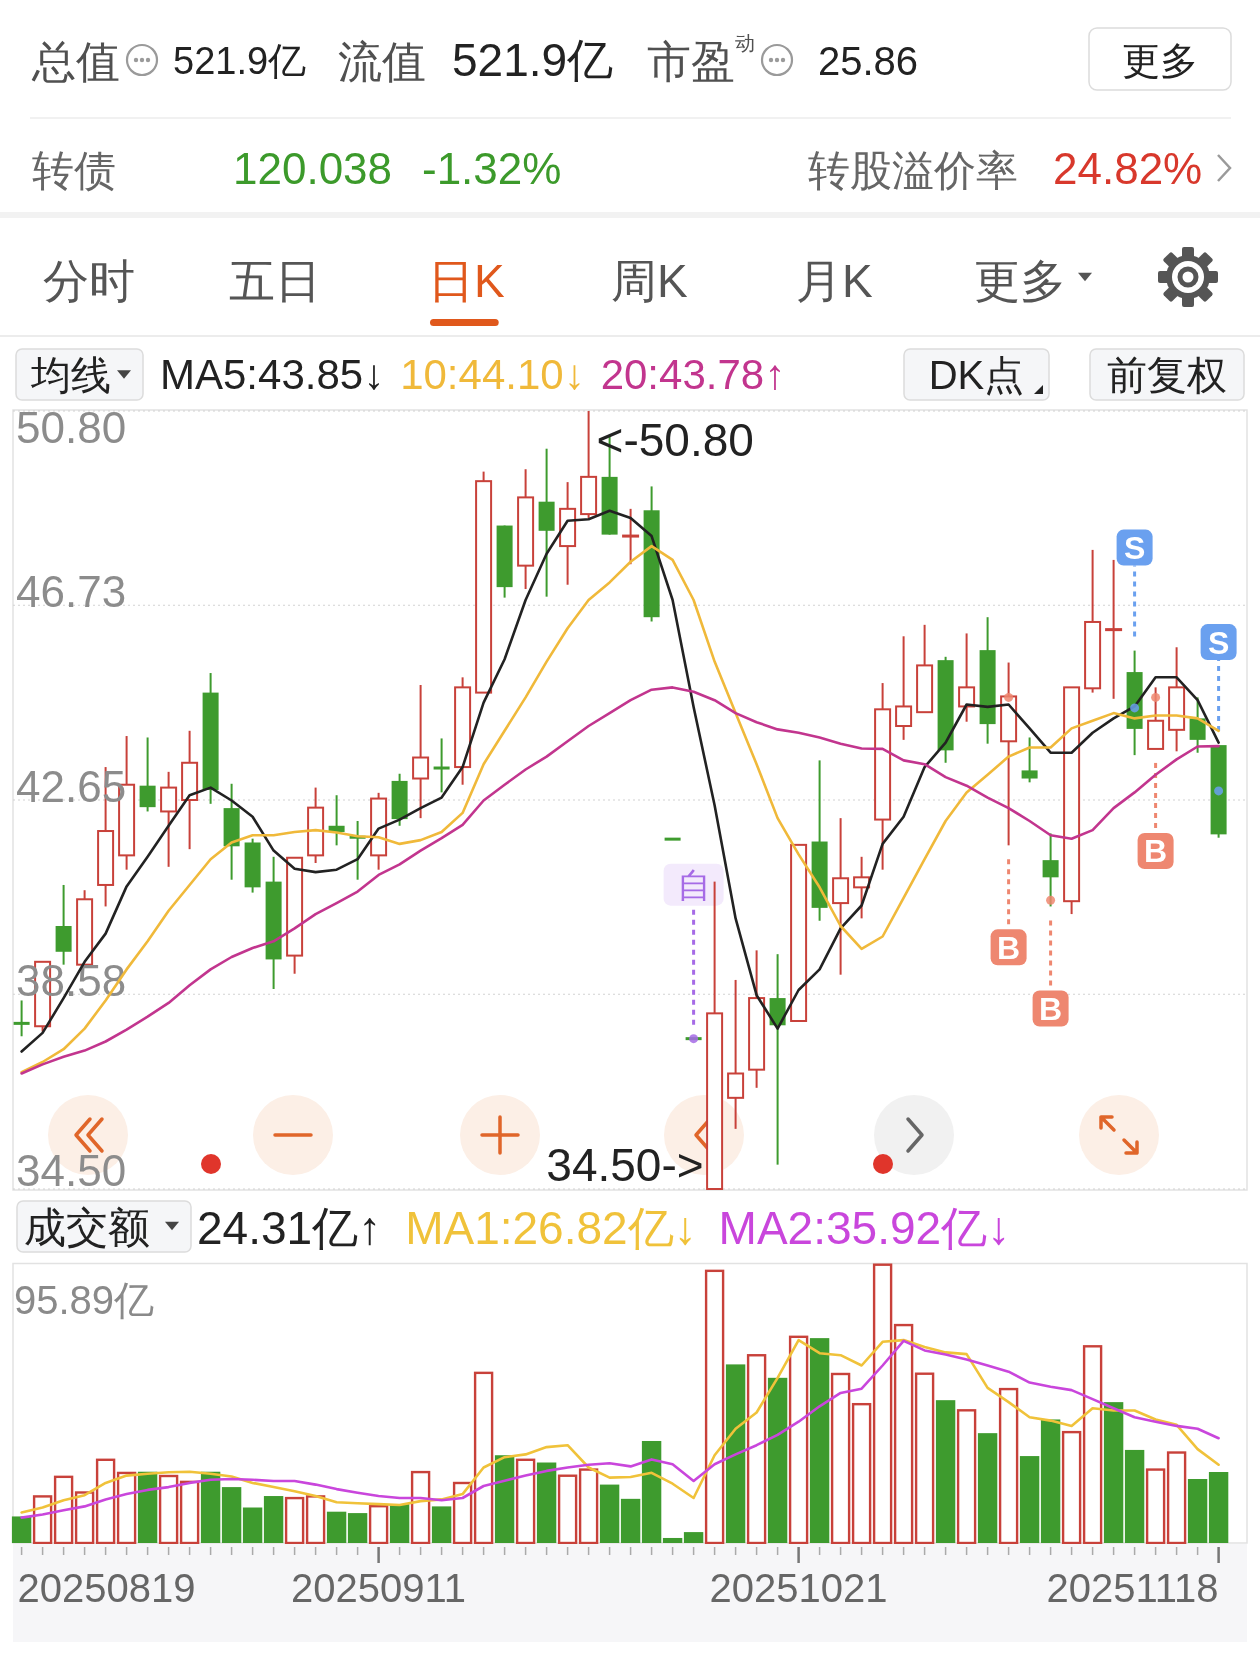 The image size is (1260, 1672). Describe the element at coordinates (71, 427) in the screenshot. I see `y-tick-label: 50.80` at that location.